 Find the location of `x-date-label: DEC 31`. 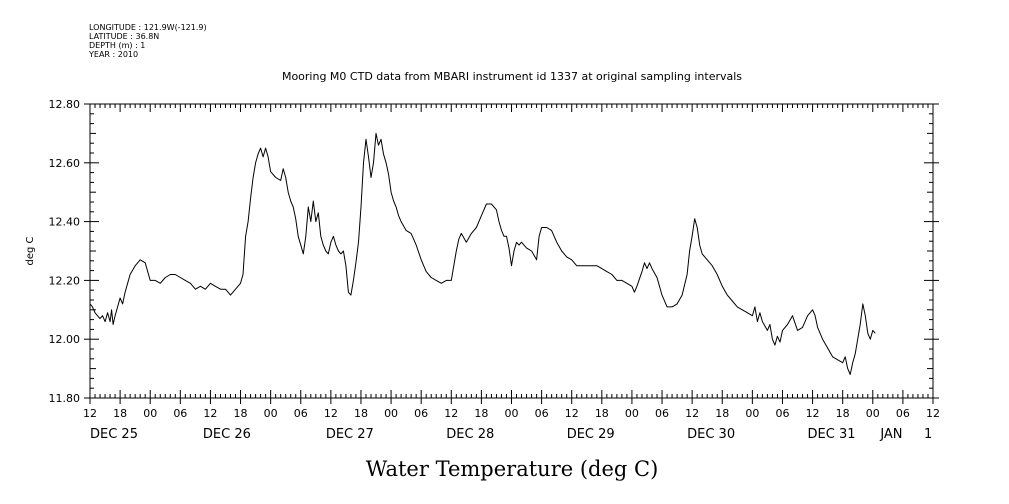

x-date-label: DEC 31 is located at coordinates (832, 434).